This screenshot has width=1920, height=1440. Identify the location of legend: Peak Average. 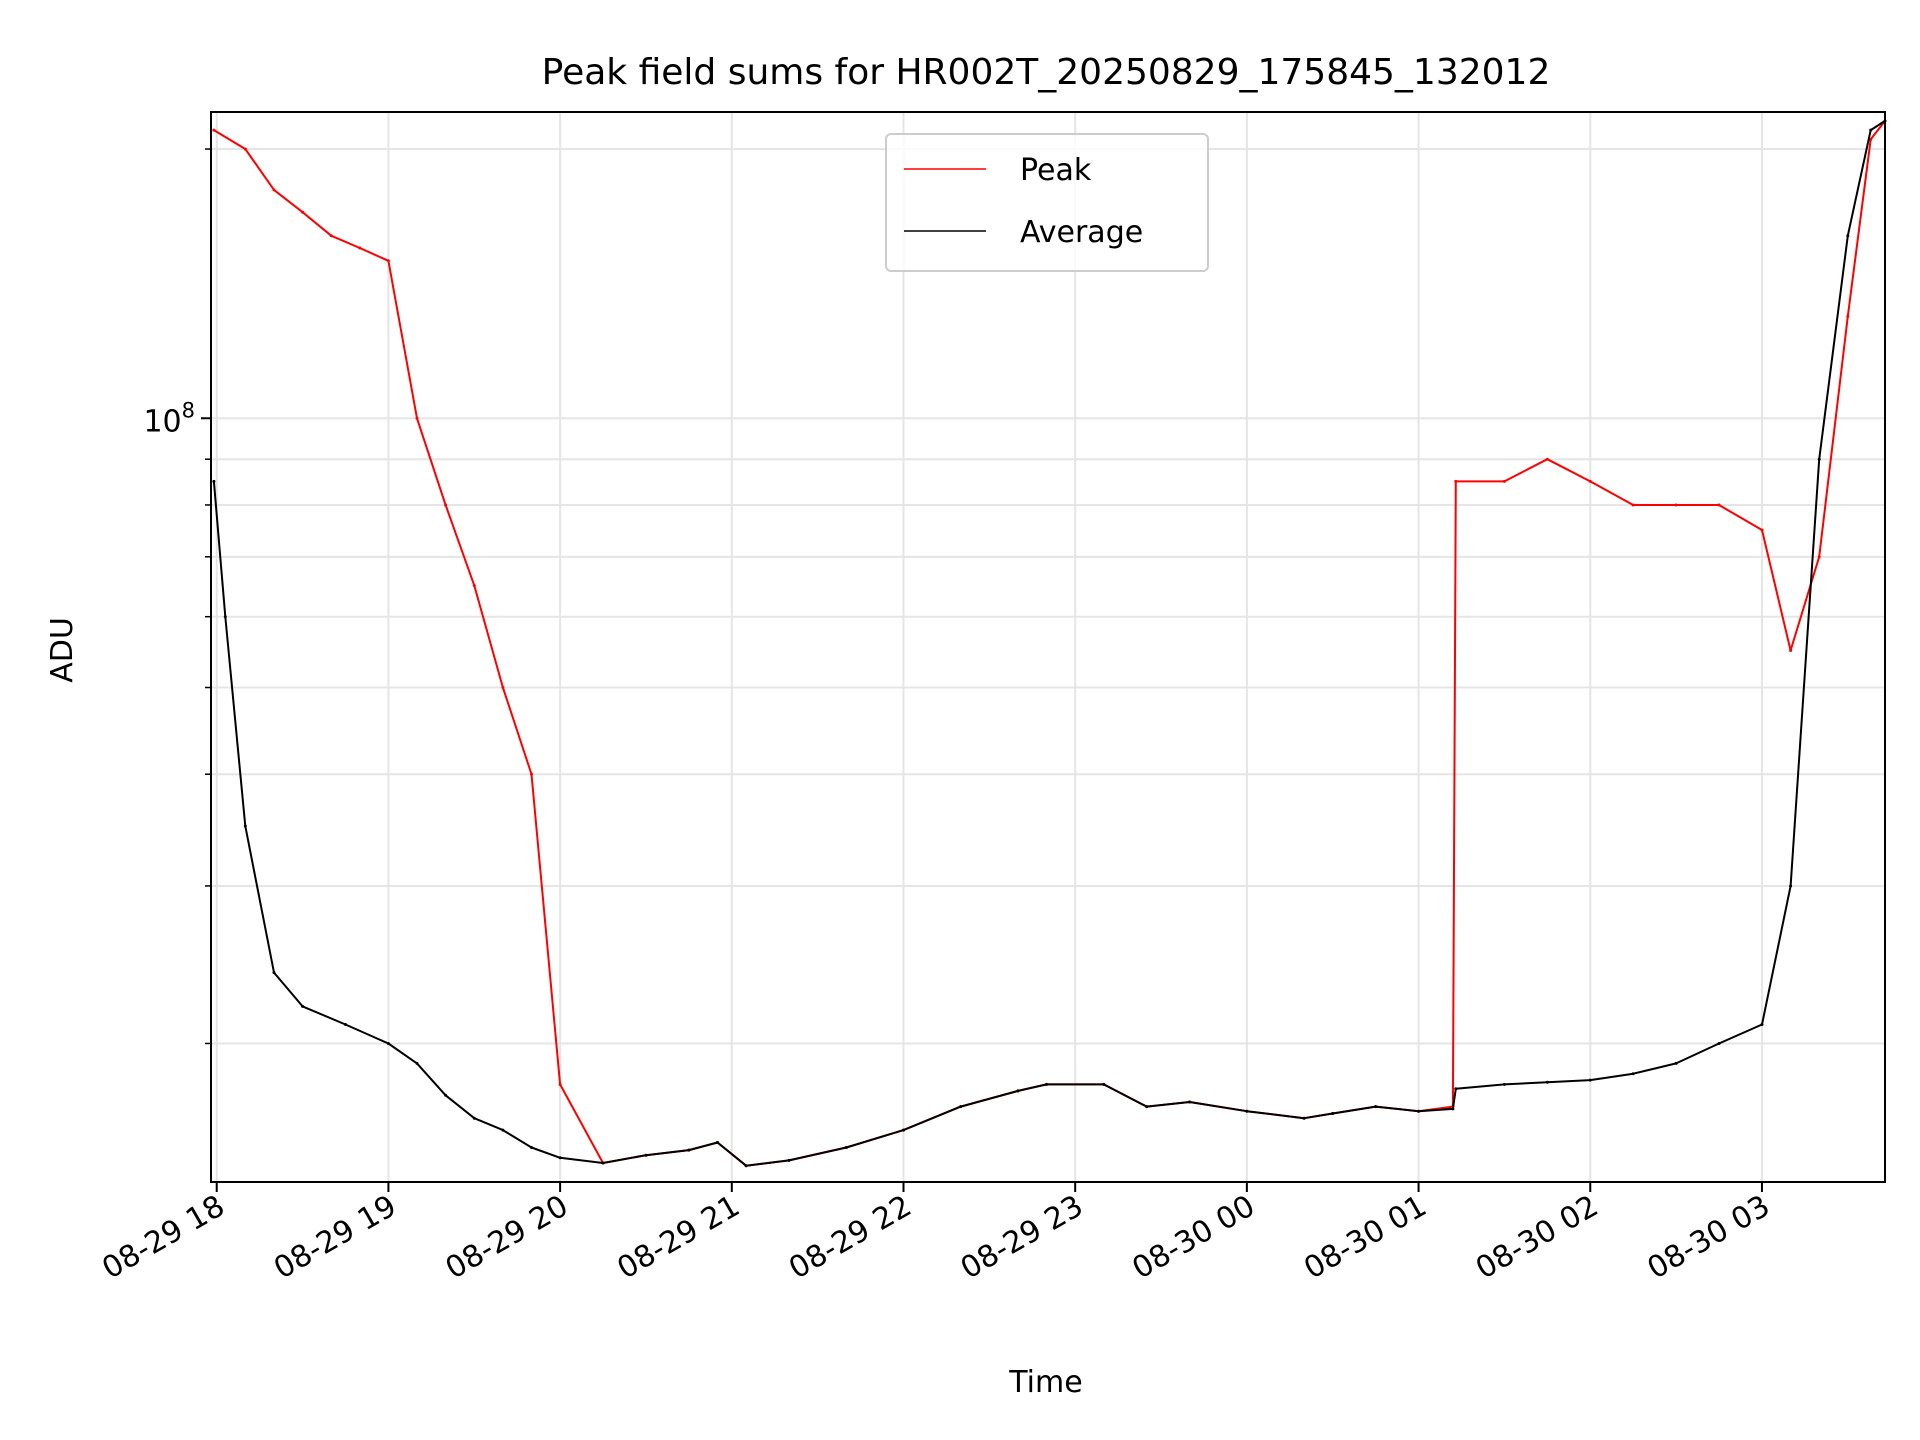
(1047, 202).